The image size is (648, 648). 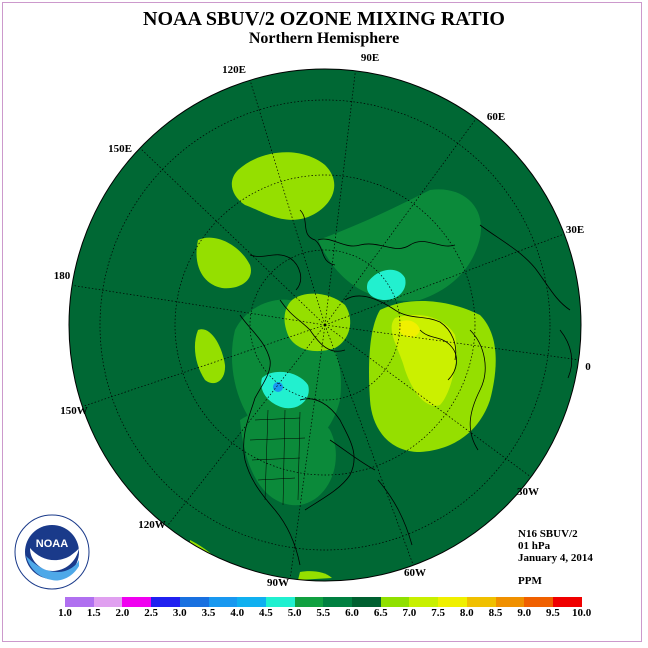 What do you see at coordinates (179, 613) in the screenshot?
I see `colorbar-tick-label: 3.0` at bounding box center [179, 613].